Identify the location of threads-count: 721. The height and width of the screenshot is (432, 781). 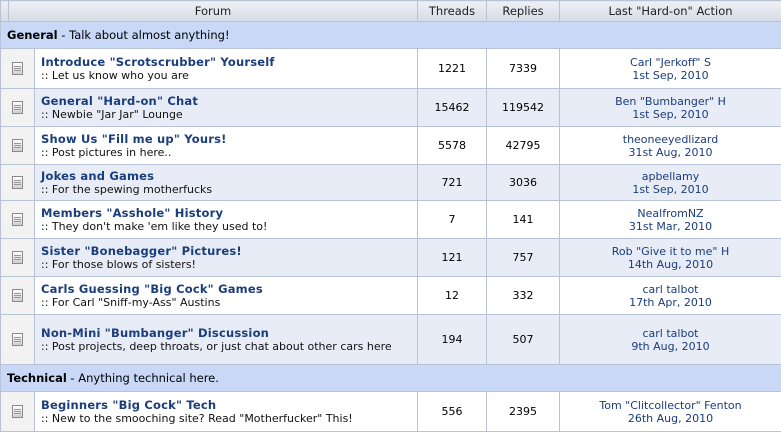
(452, 182).